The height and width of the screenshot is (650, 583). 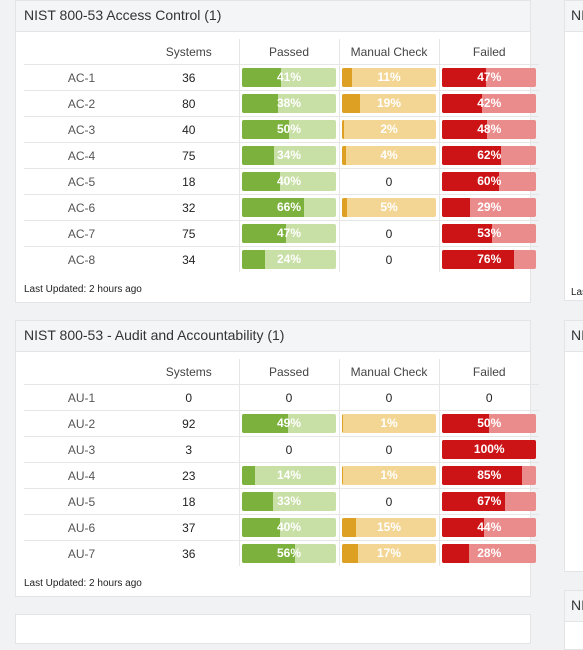 I want to click on table-row: AU-7 36 56% 17% 28%, so click(x=281, y=553).